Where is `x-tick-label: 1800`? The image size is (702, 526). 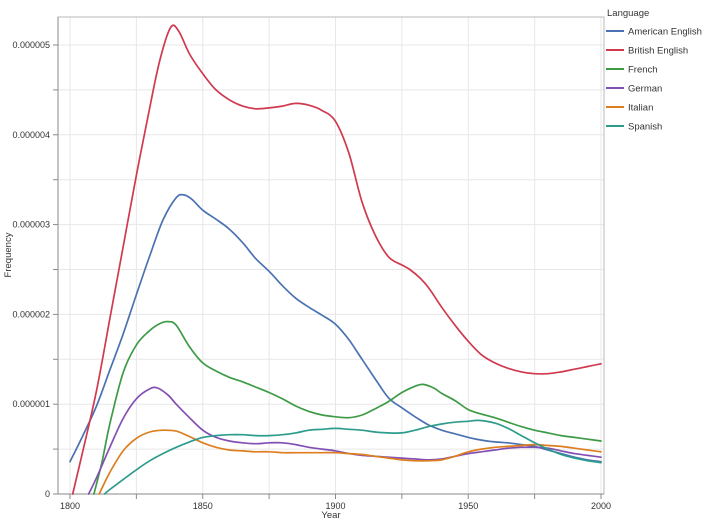 x-tick-label: 1800 is located at coordinates (70, 506).